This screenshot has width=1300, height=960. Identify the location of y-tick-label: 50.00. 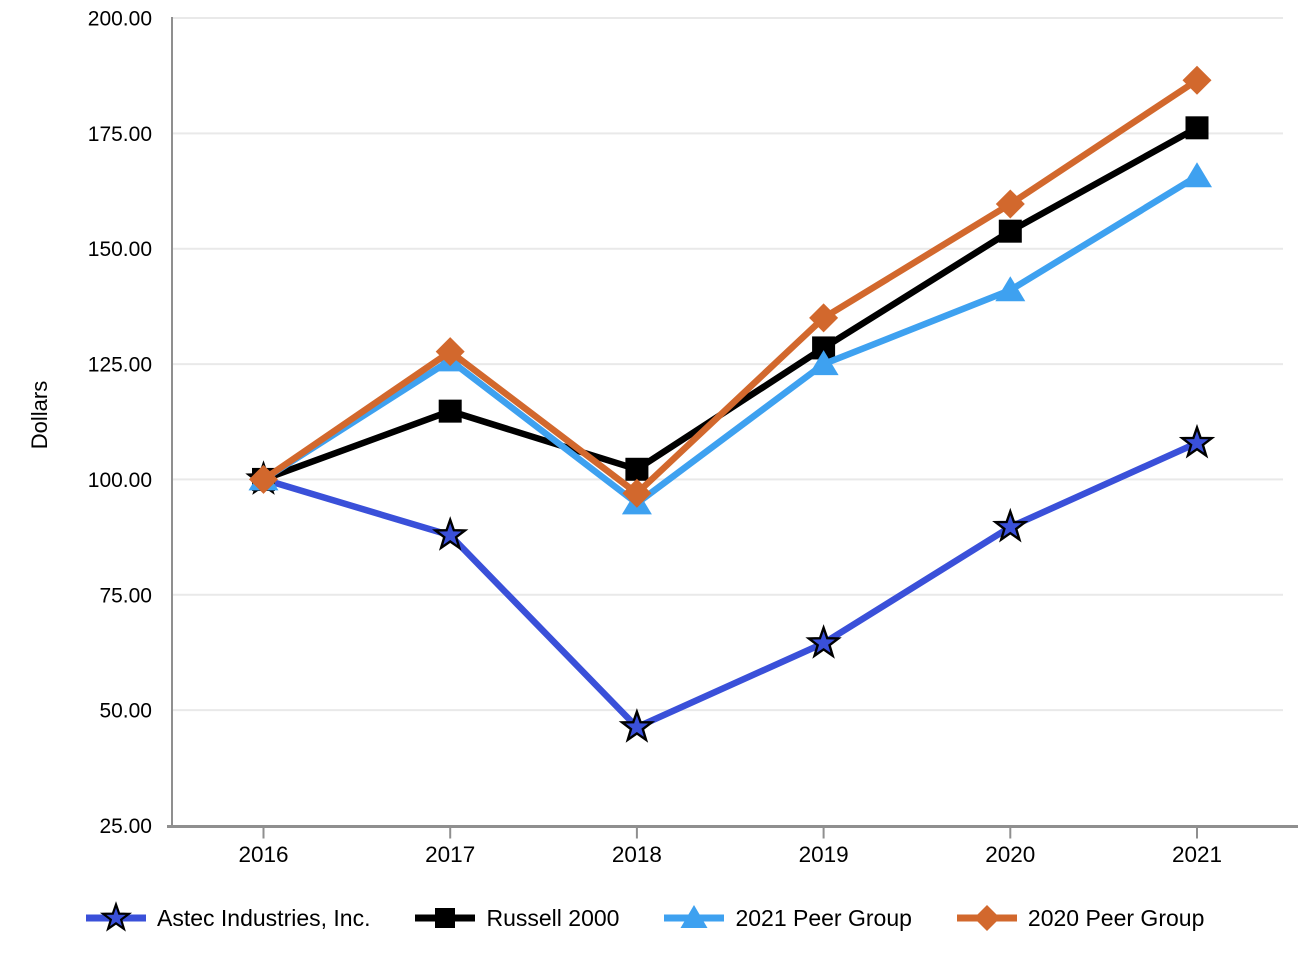
(125, 711).